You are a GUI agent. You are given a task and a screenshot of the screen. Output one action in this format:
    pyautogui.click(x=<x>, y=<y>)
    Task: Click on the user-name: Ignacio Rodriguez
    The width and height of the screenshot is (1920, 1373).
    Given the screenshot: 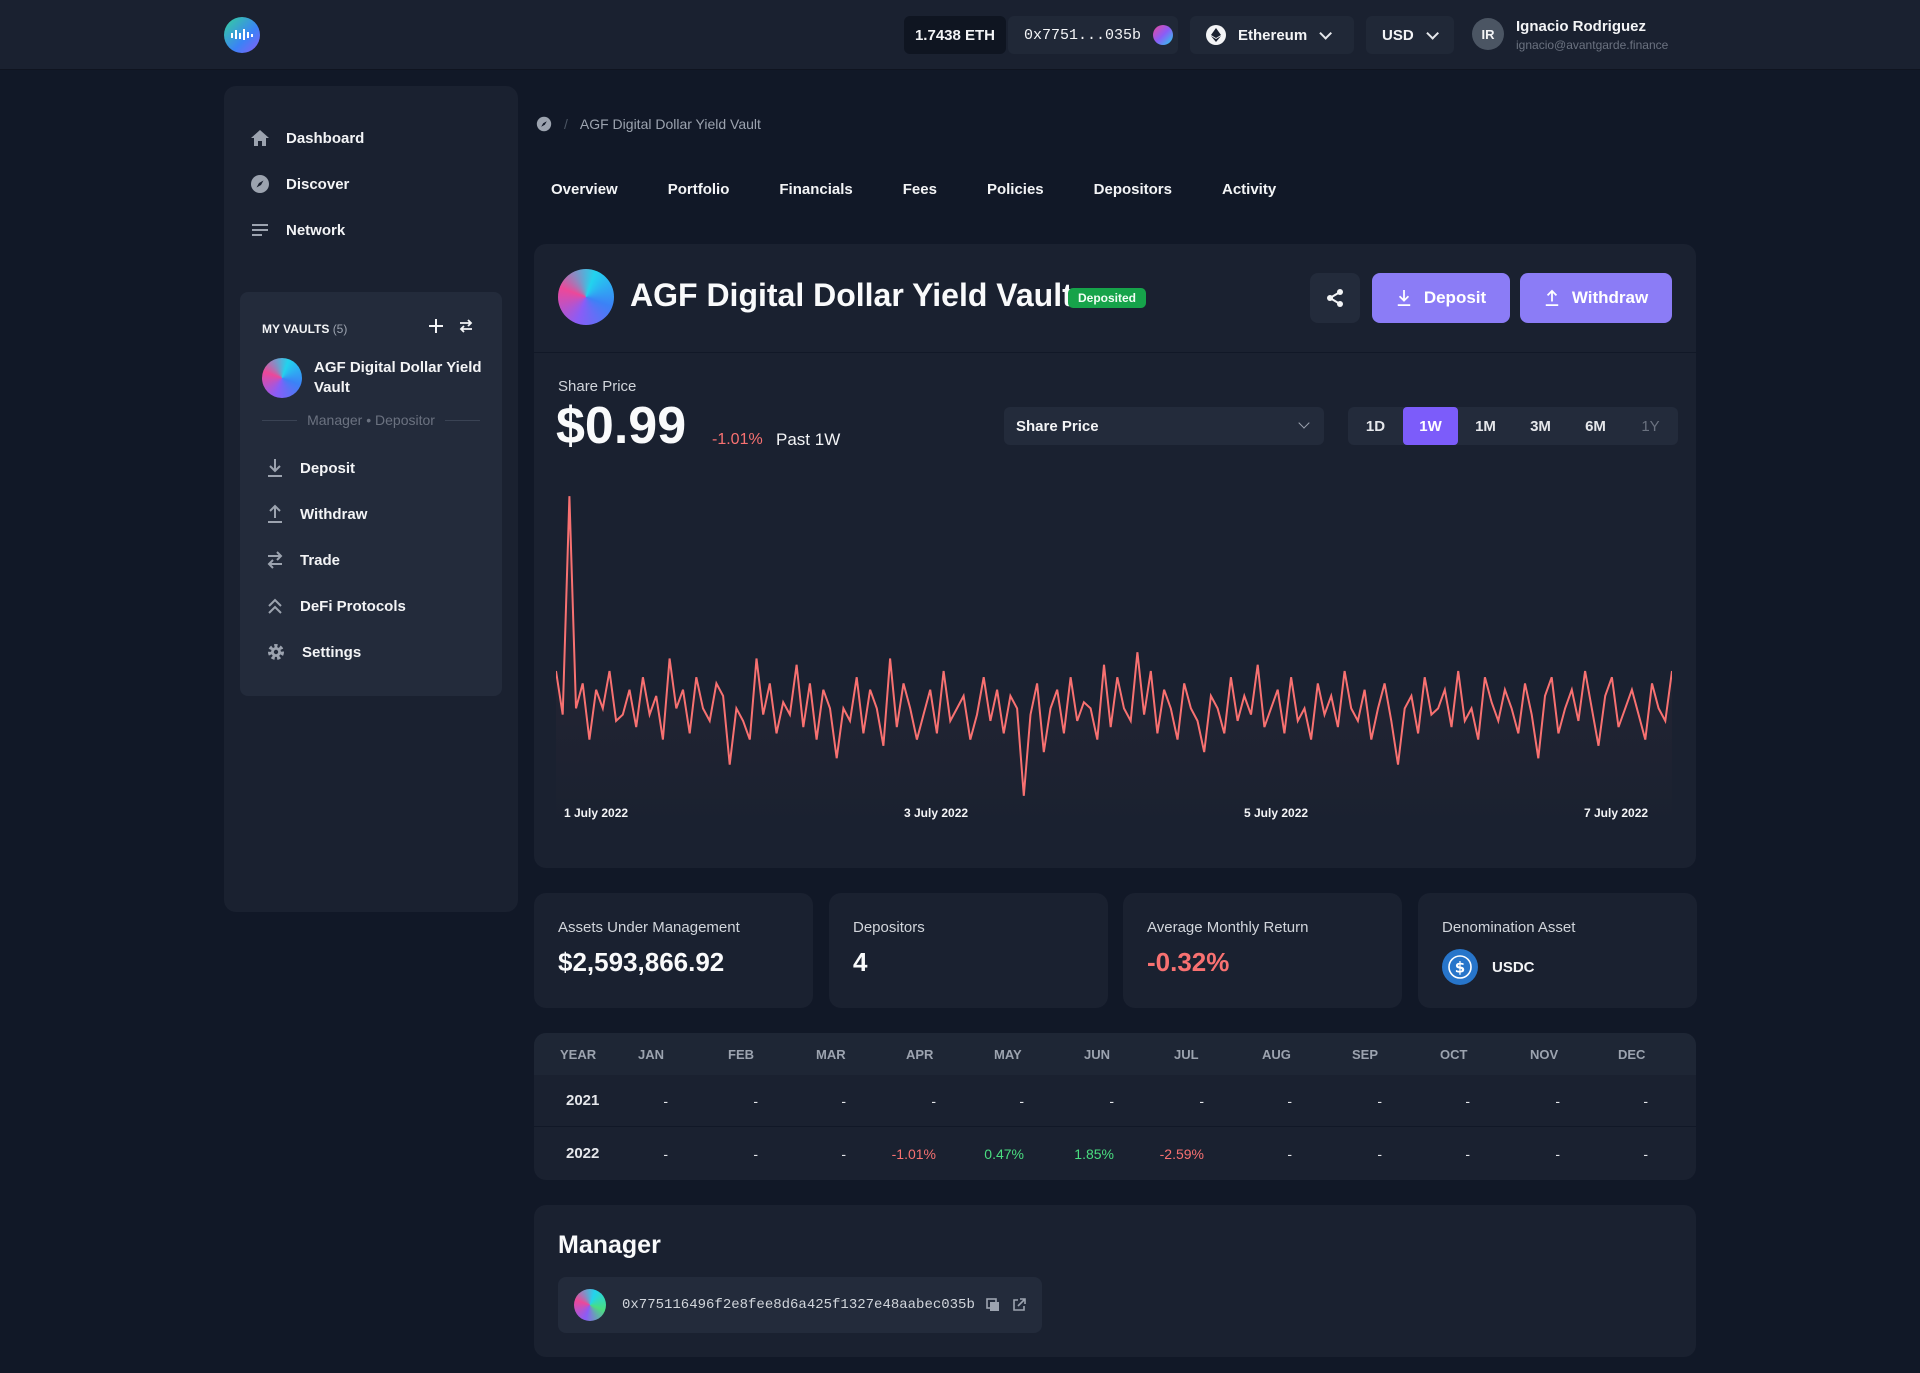 What is the action you would take?
    pyautogui.click(x=1581, y=26)
    